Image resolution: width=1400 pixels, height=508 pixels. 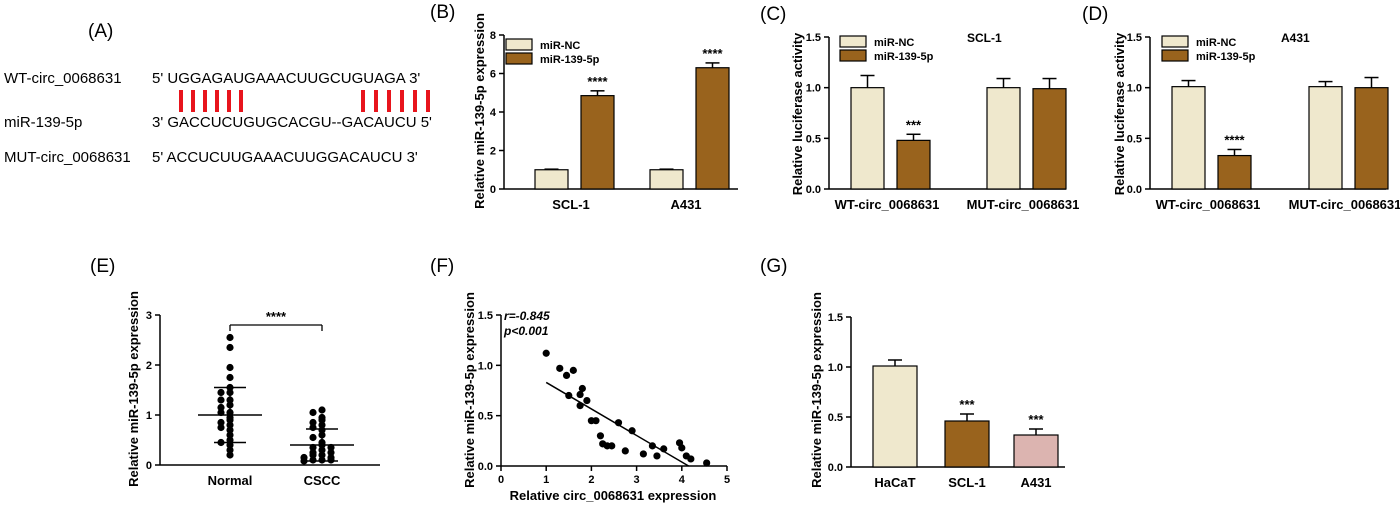 What do you see at coordinates (617, 424) in the screenshot?
I see `regression-line` at bounding box center [617, 424].